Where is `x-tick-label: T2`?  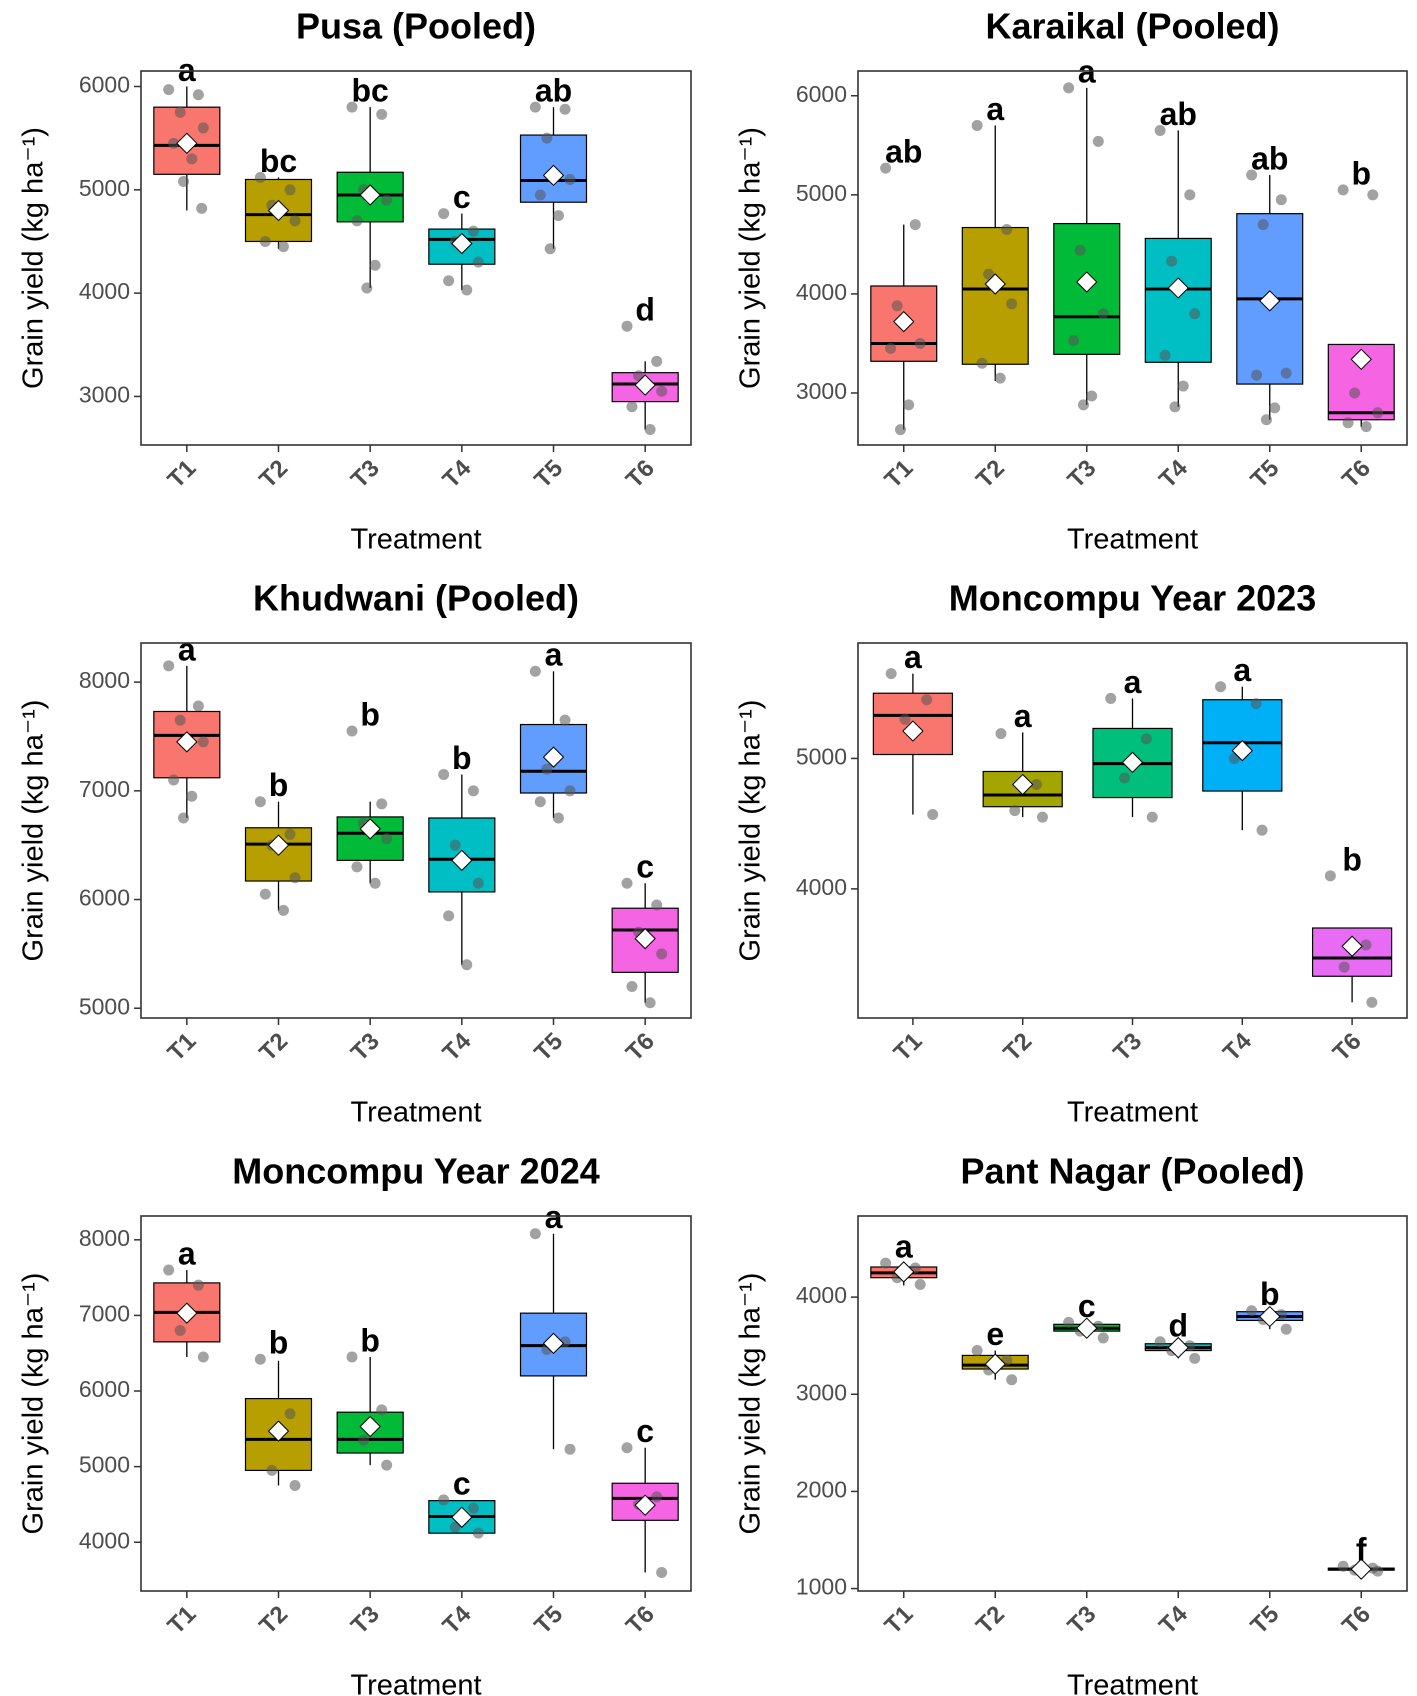
x-tick-label: T2 is located at coordinates (273, 474).